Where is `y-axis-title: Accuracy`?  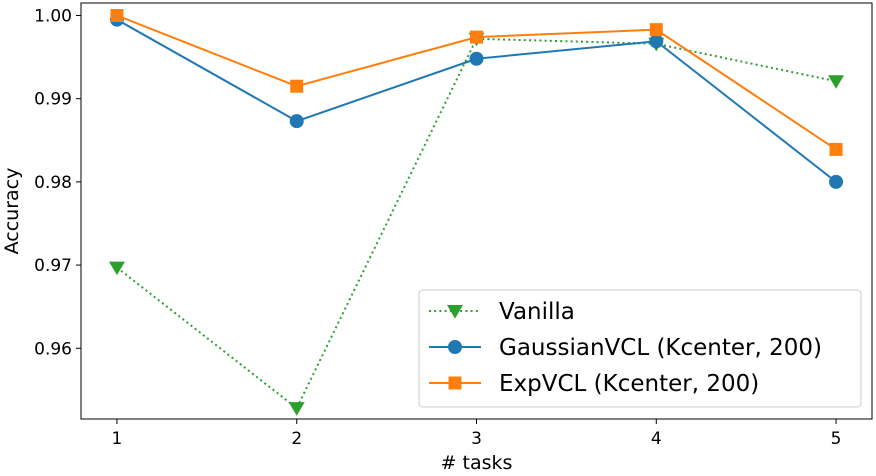
y-axis-title: Accuracy is located at coordinates (12, 211).